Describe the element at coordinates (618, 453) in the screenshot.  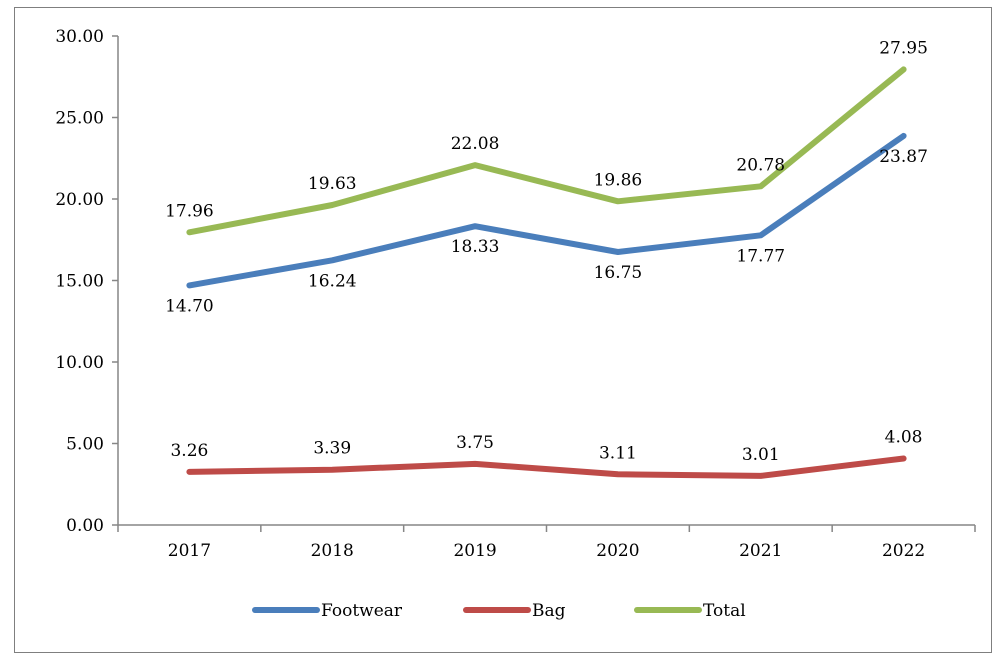
I see `data-label-bag: 3.11` at that location.